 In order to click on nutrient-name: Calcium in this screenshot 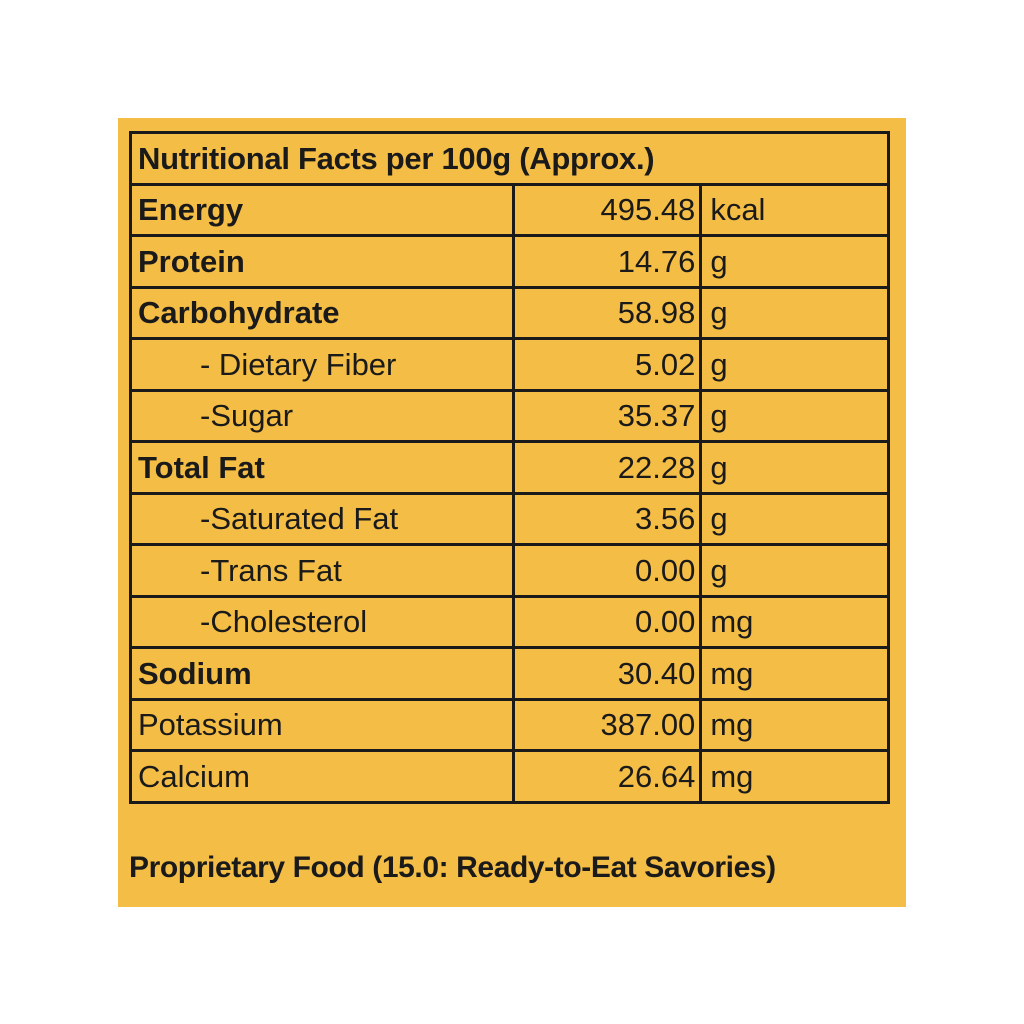, I will do `click(322, 776)`.